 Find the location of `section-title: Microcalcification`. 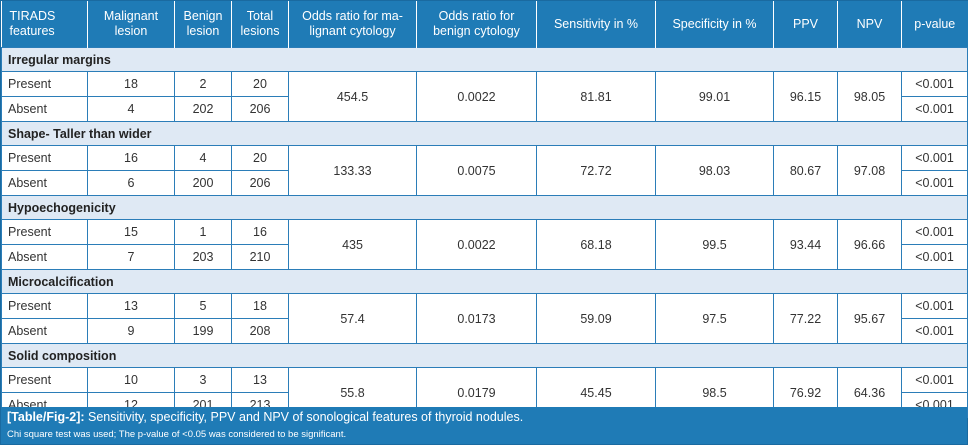

section-title: Microcalcification is located at coordinates (484, 281).